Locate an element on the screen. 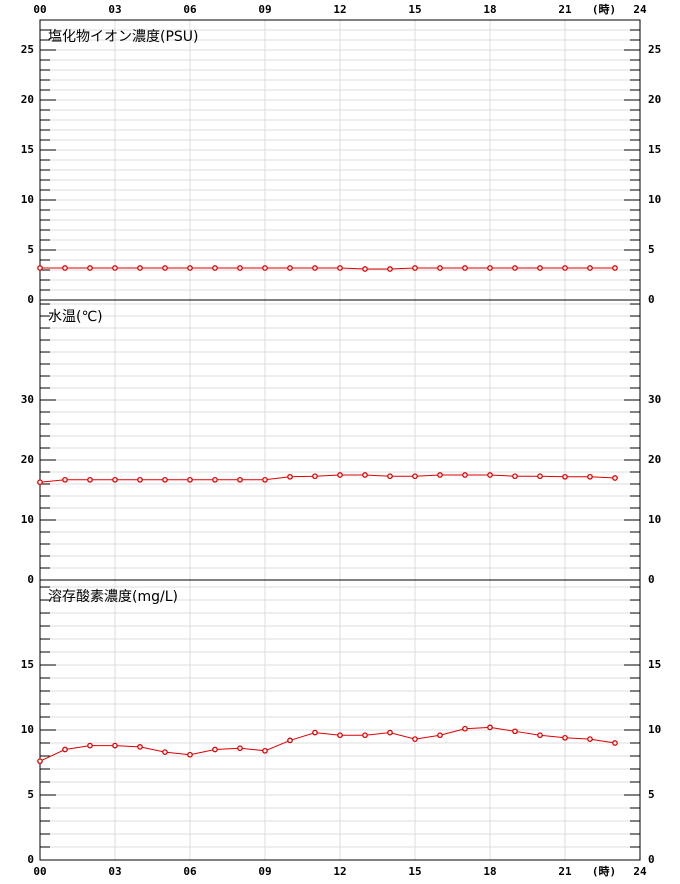 The width and height of the screenshot is (680, 884). x-tick-label: 21 is located at coordinates (565, 9).